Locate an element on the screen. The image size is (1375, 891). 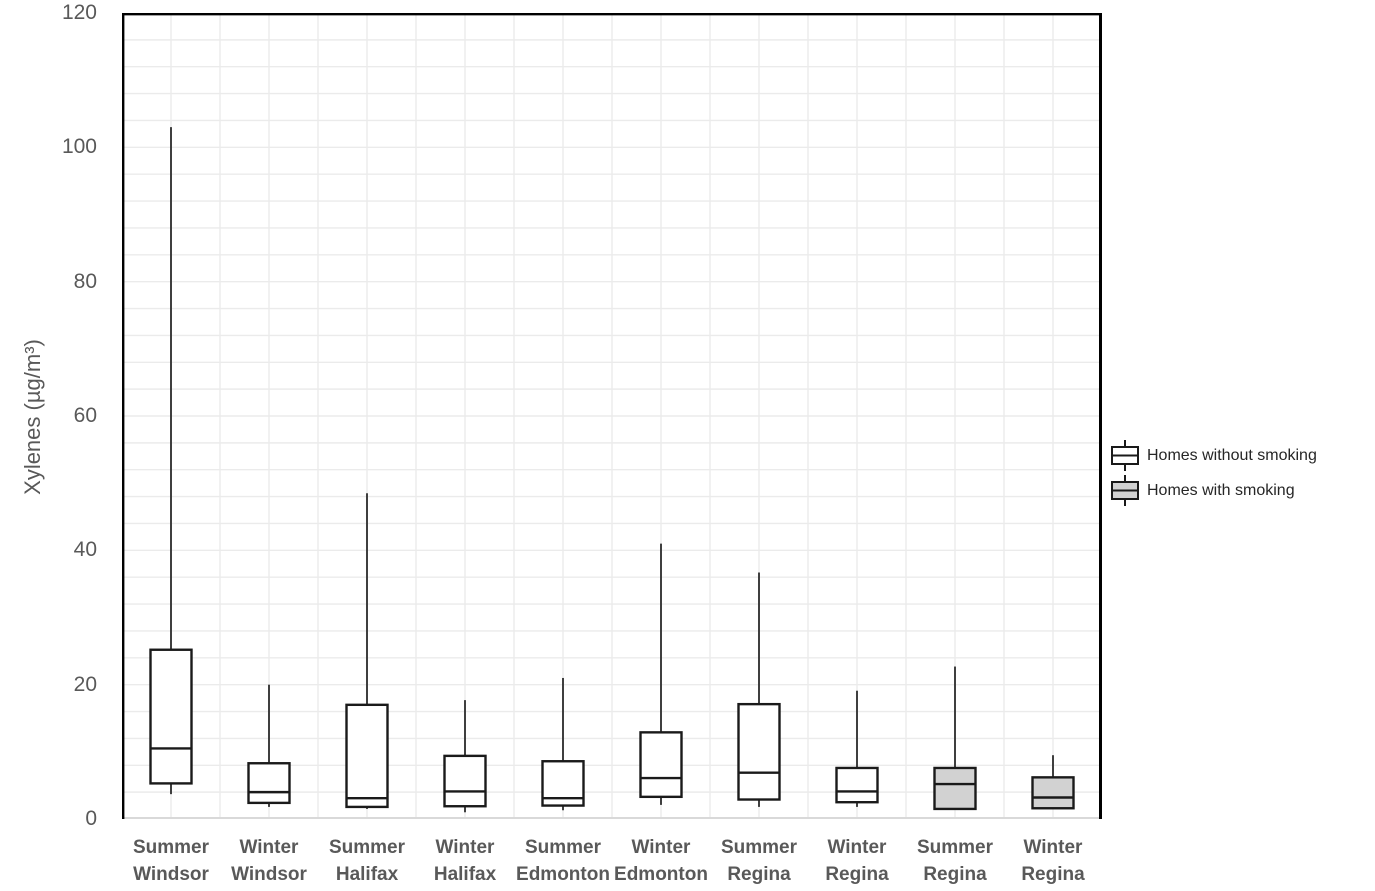
y-tick-label-0: 0 is located at coordinates (91, 818).